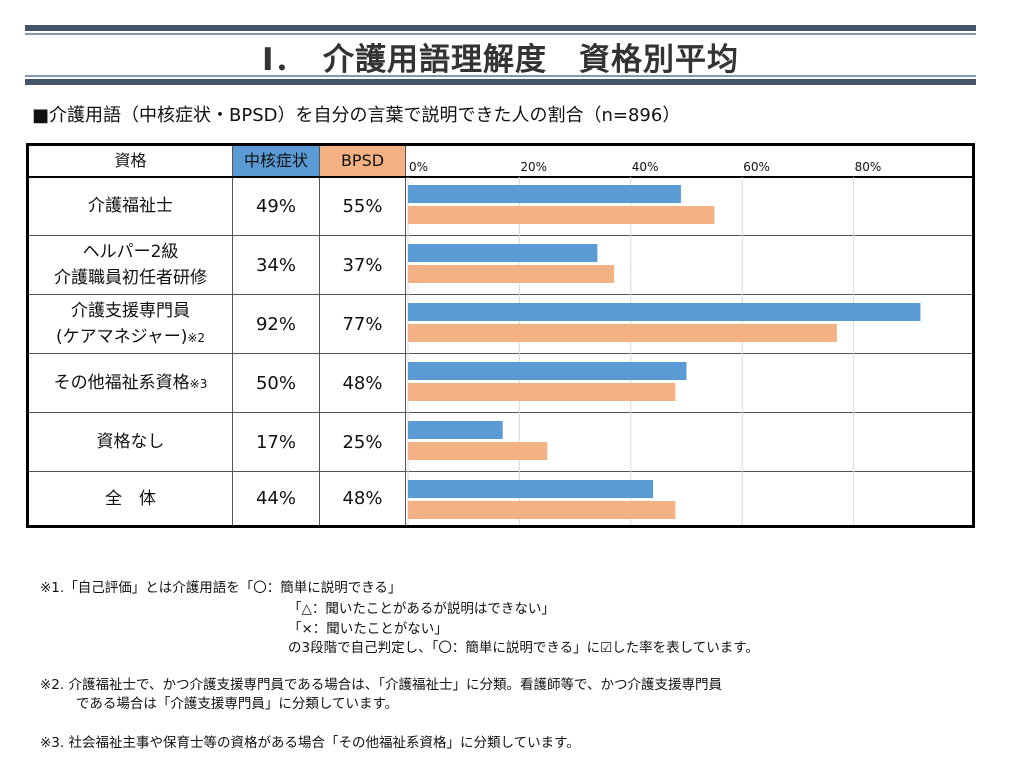 This screenshot has height=758, width=1024. I want to click on row-label-line: その他福祉系資格※3, so click(130, 383).